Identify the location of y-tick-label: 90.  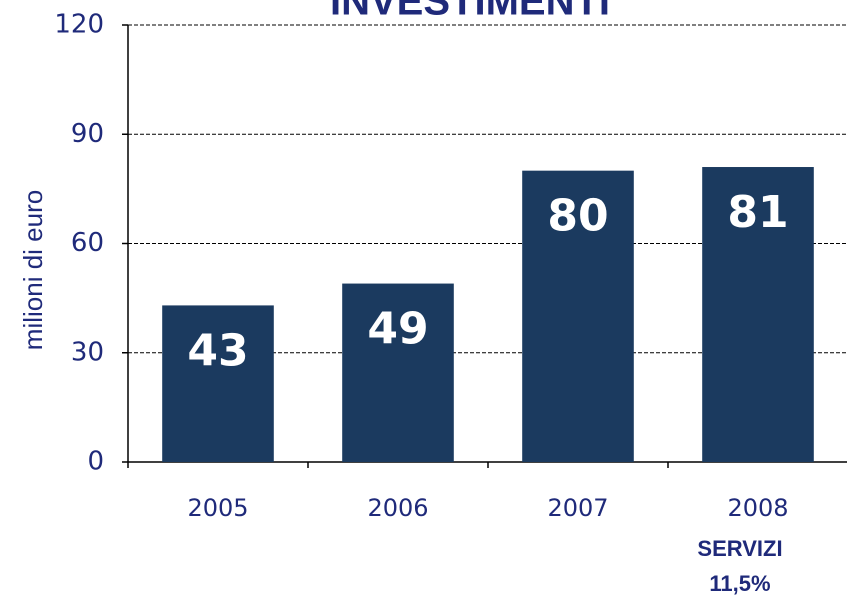
(87, 134).